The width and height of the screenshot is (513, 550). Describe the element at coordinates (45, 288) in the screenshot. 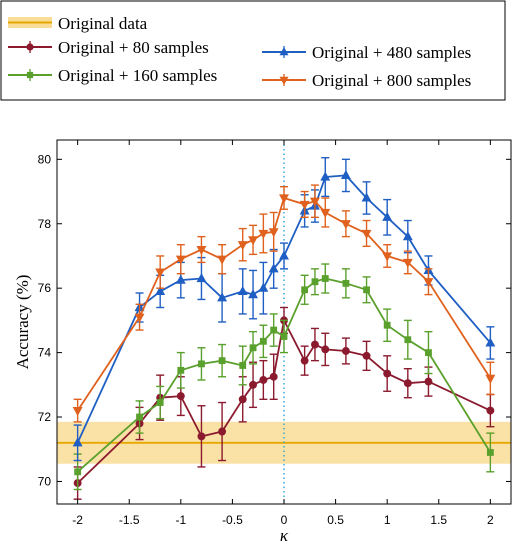

I see `y-tick-label: 76` at that location.